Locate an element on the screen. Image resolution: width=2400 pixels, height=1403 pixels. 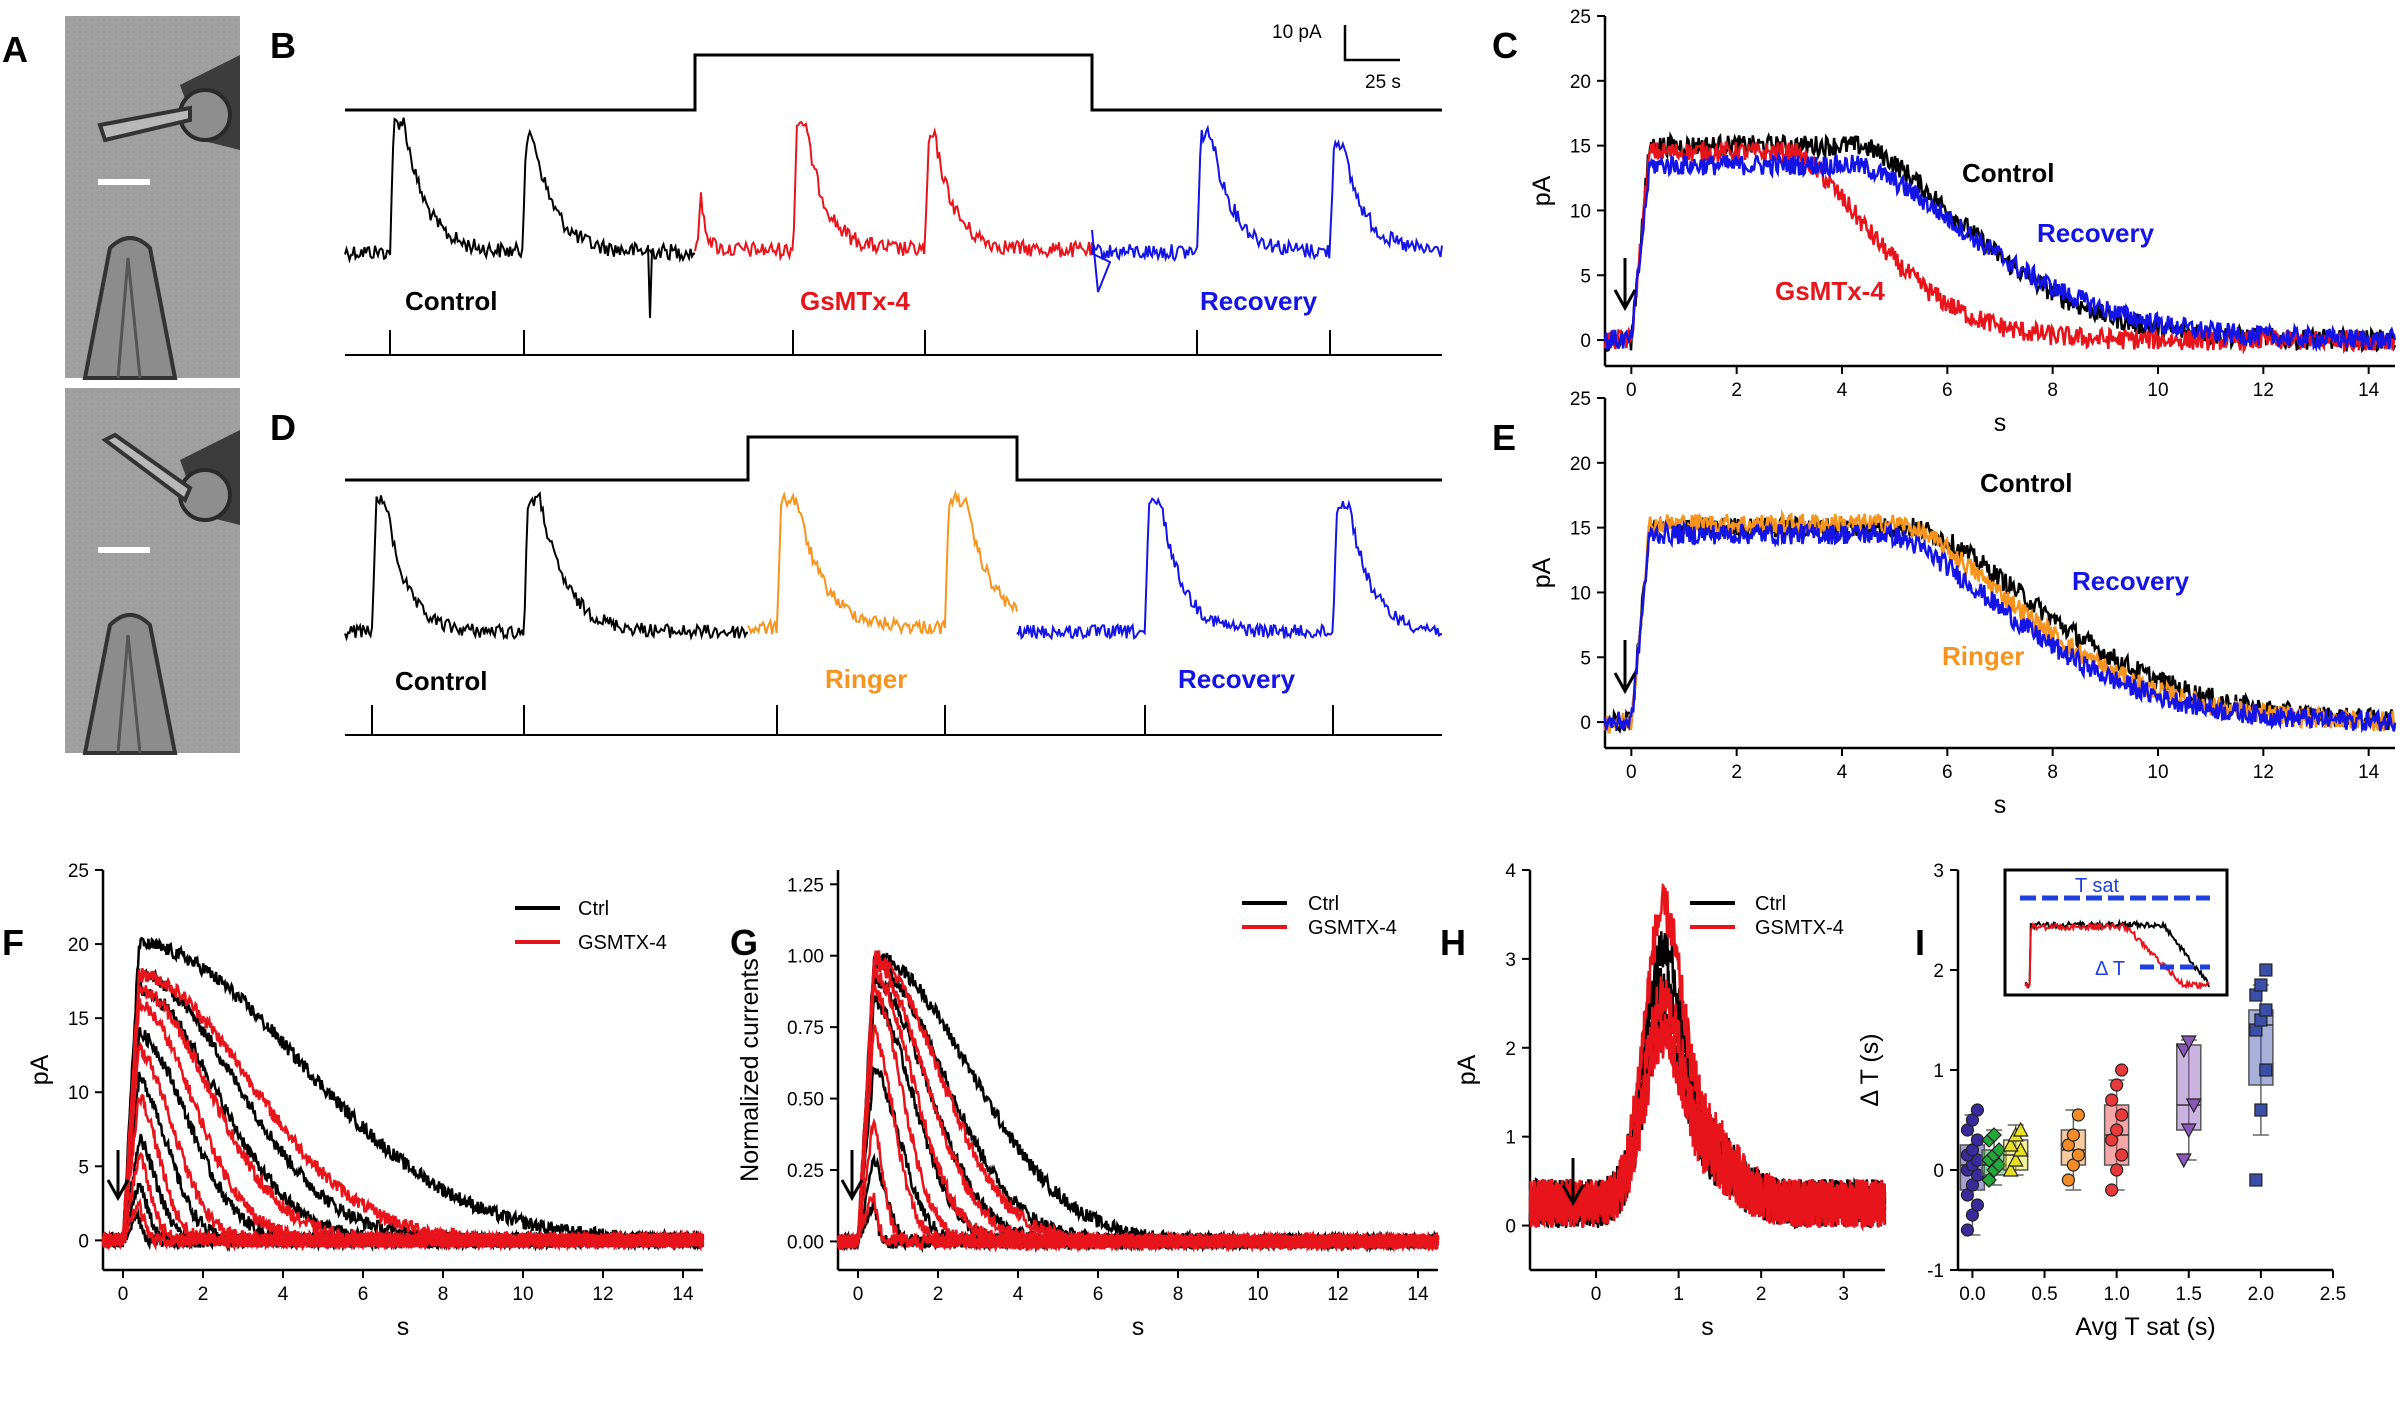
panel-i-y-tick: 3 is located at coordinates (1938, 871).